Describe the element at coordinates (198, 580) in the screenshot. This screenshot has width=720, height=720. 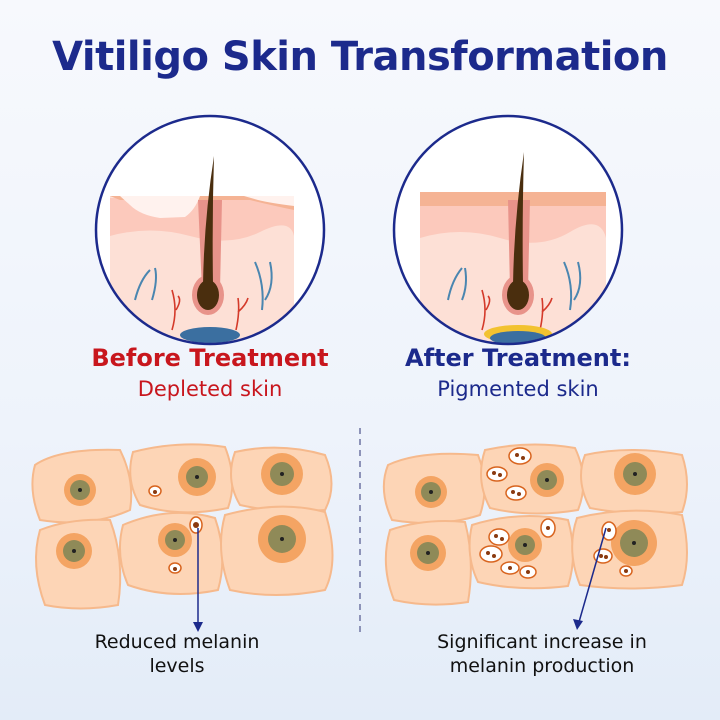
I see `before-arrow` at that location.